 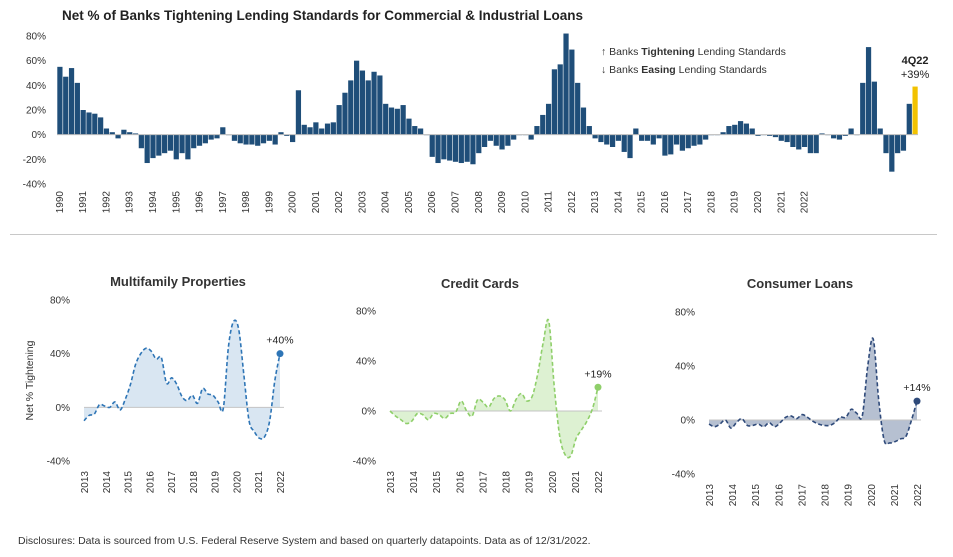 I want to click on x-tick-label: 2015, so click(x=642, y=202).